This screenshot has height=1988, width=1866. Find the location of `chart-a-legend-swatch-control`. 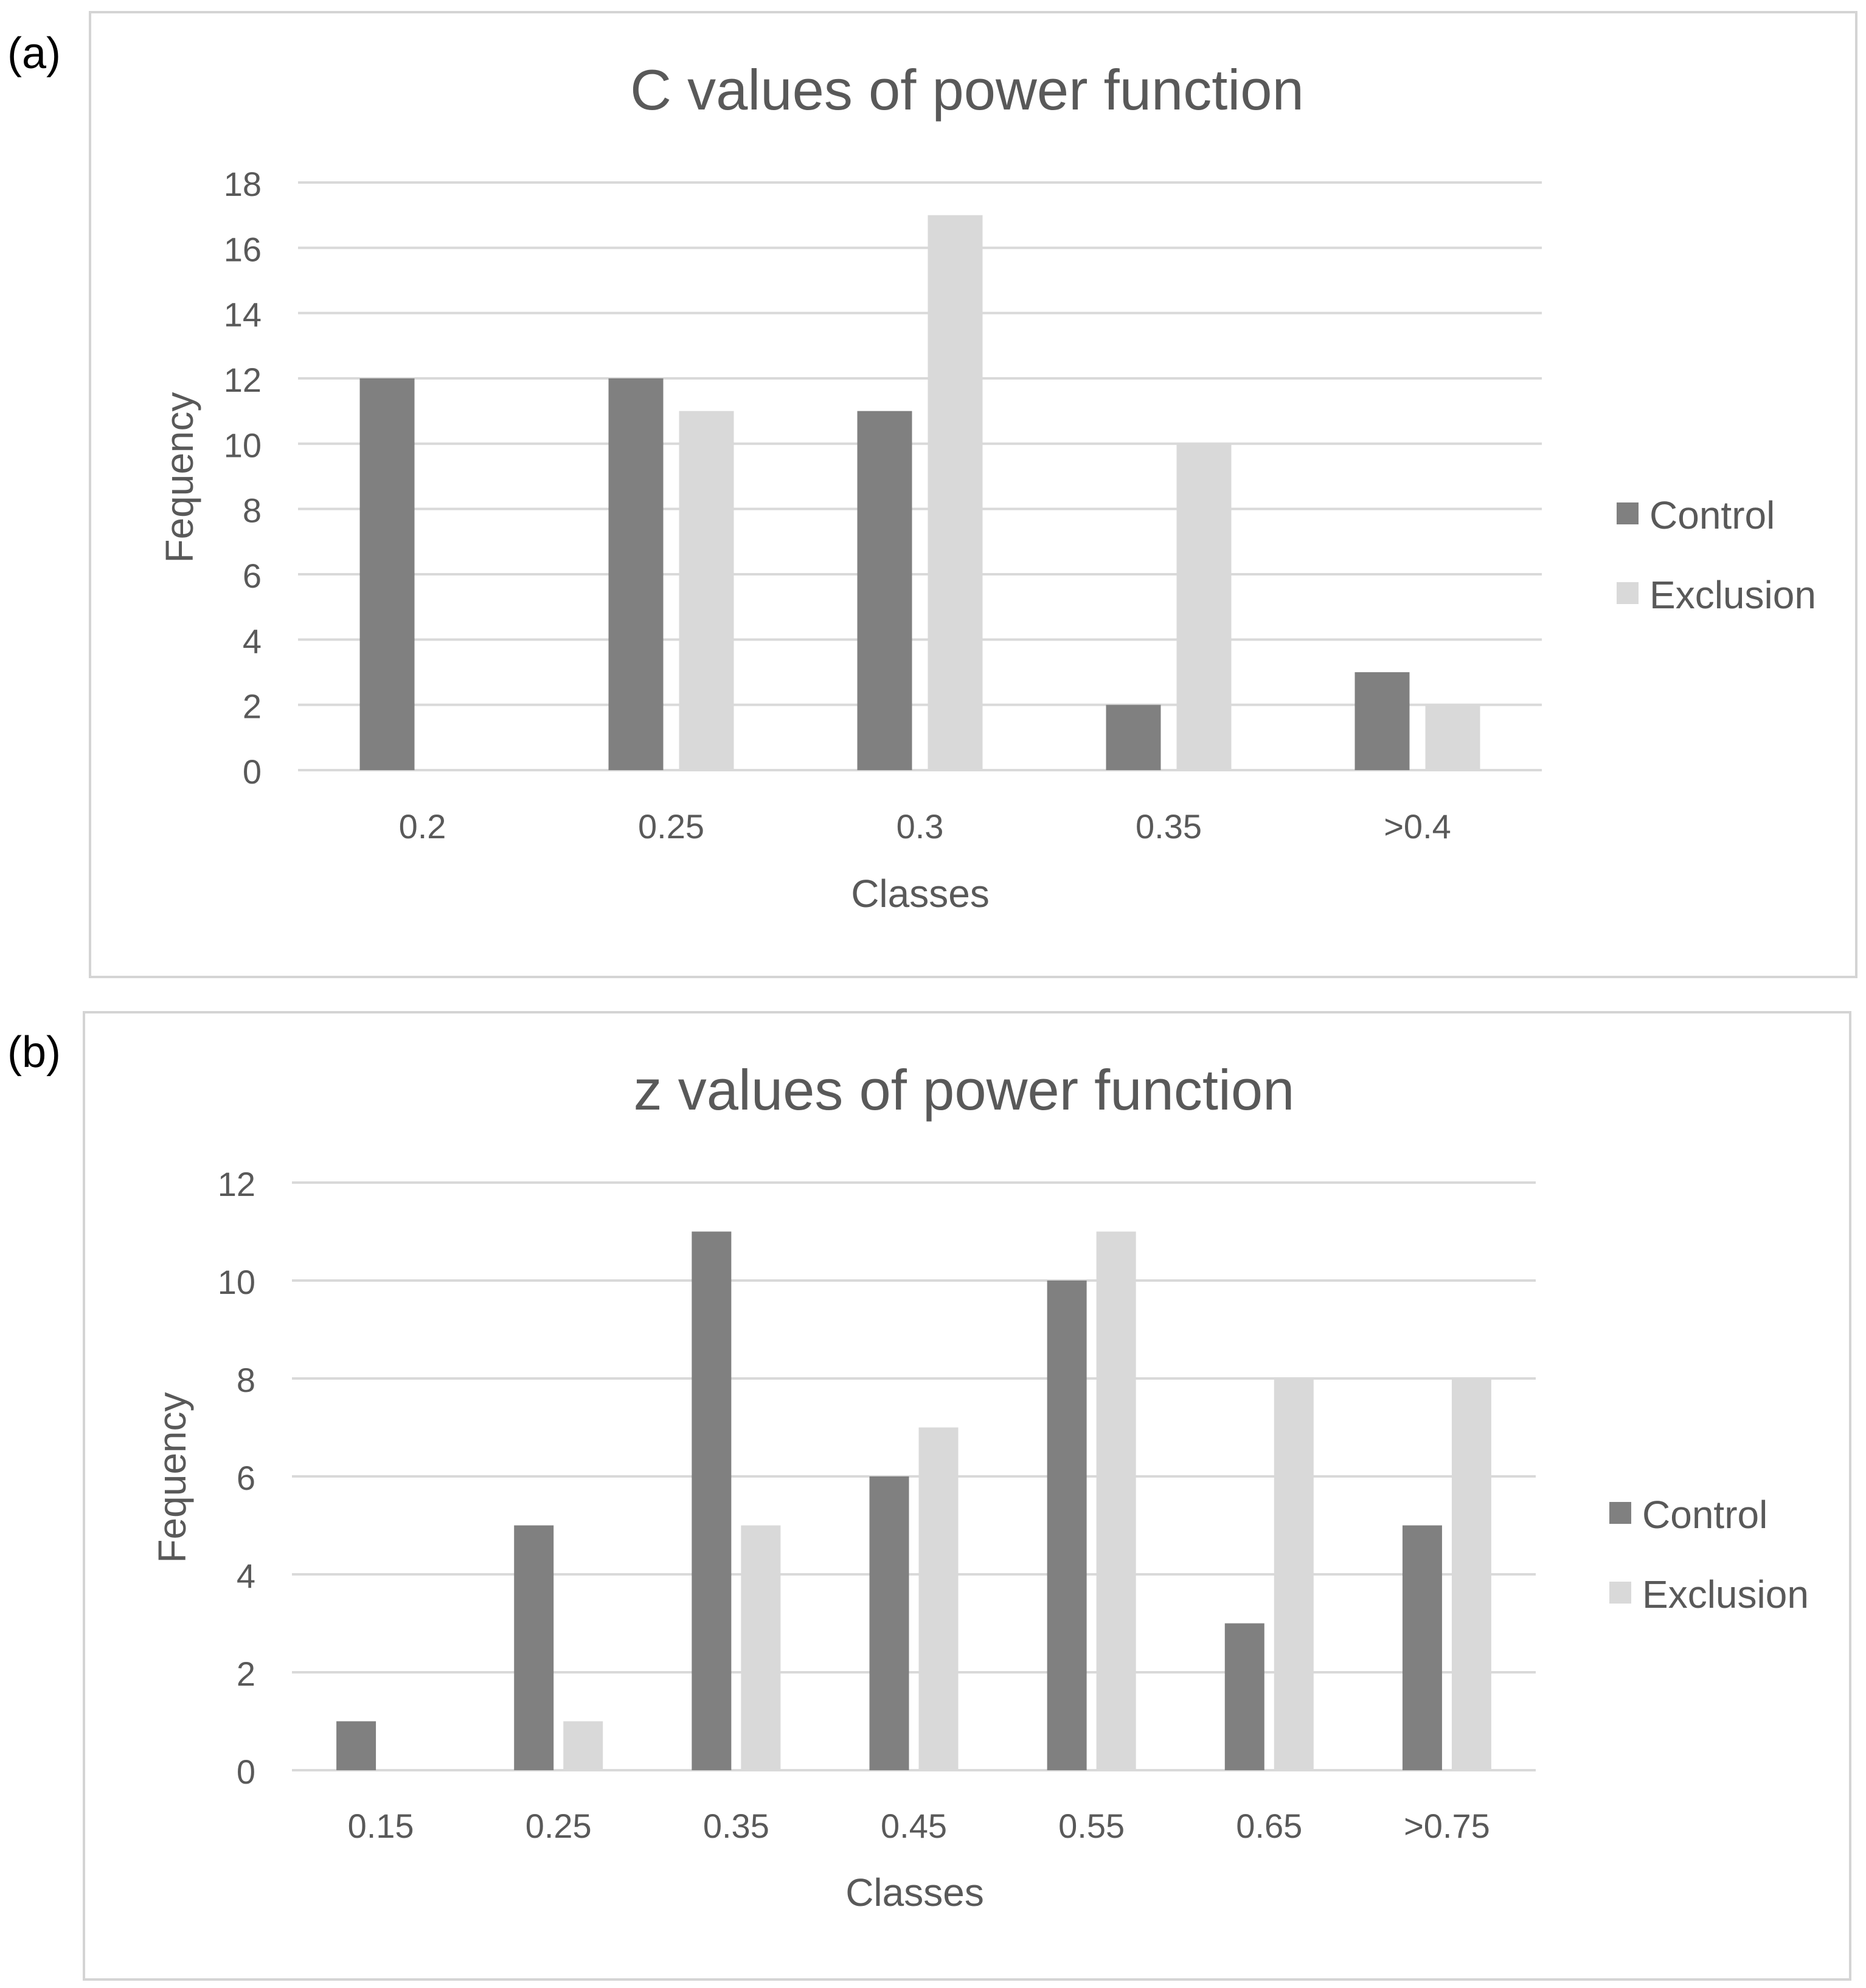

chart-a-legend-swatch-control is located at coordinates (1628, 513).